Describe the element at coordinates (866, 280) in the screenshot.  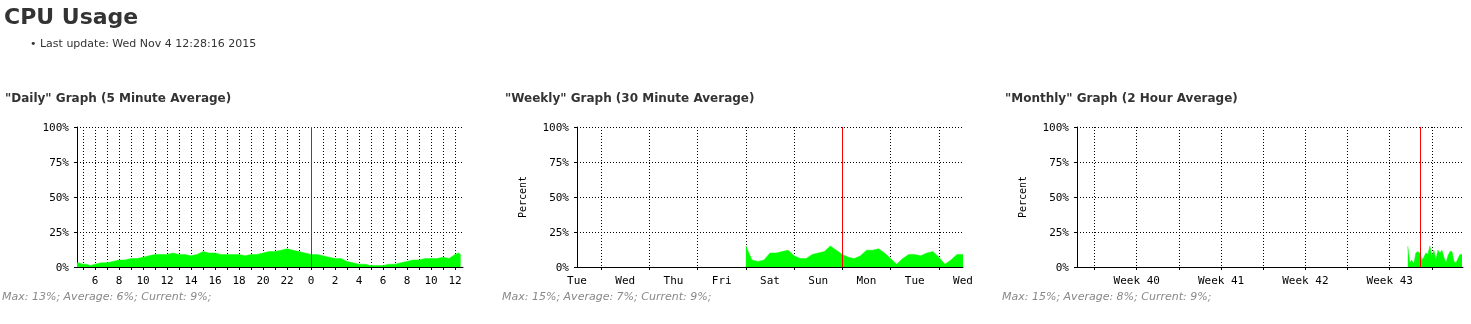
I see `x-tick-label: Mon` at that location.